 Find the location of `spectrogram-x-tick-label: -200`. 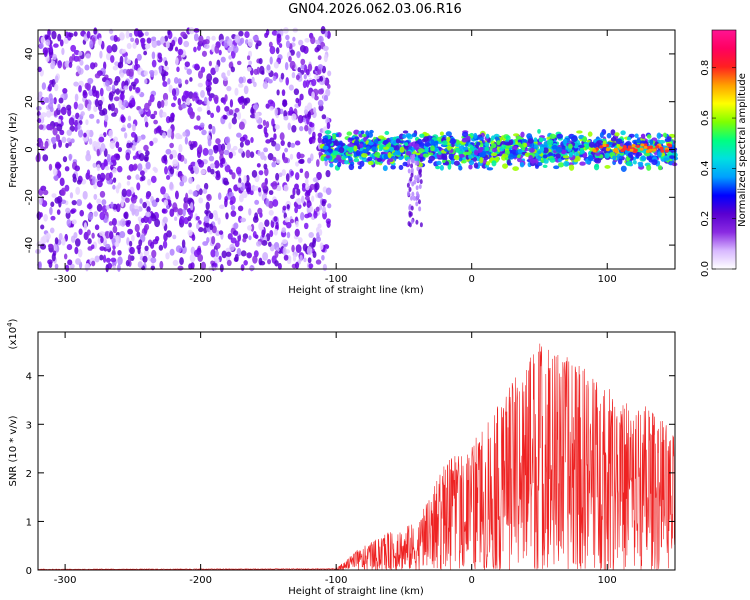

spectrogram-x-tick-label: -200 is located at coordinates (200, 279).